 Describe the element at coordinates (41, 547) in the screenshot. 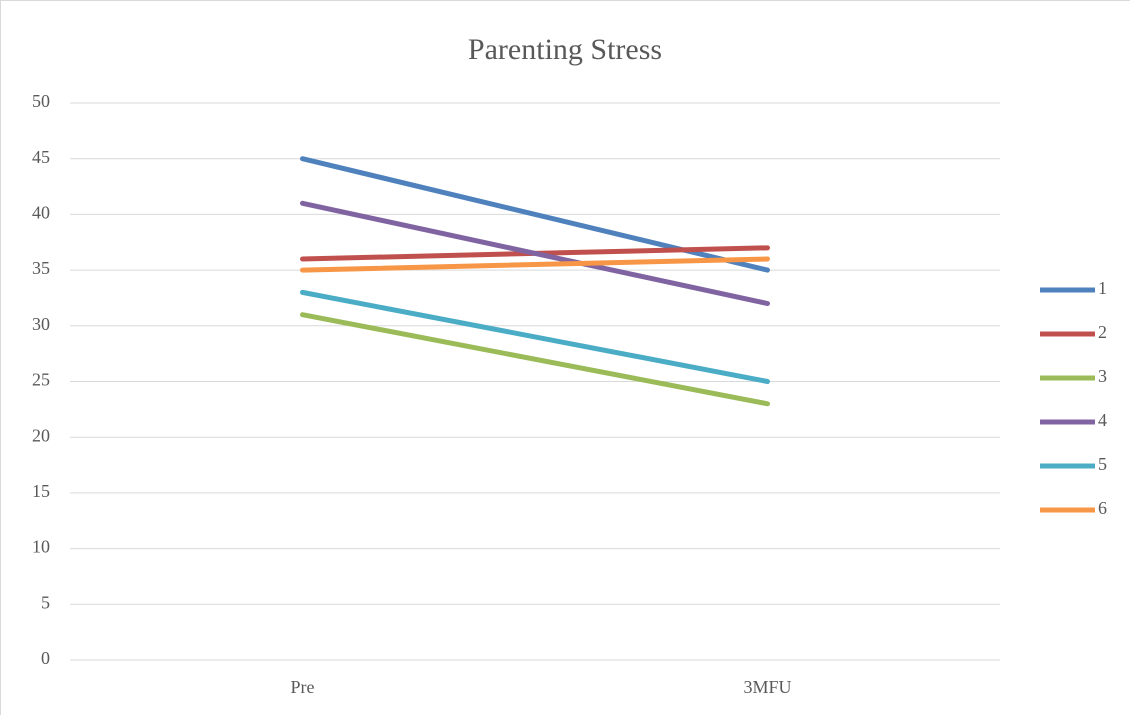

I see `y-tick-label: 10` at that location.